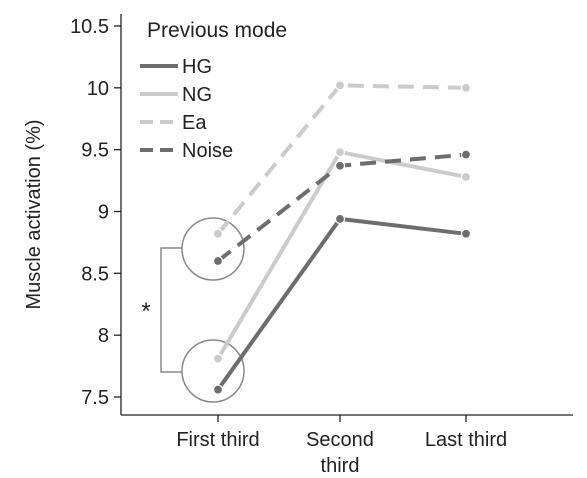  I want to click on y-tick-label: 9.5, so click(95, 151).